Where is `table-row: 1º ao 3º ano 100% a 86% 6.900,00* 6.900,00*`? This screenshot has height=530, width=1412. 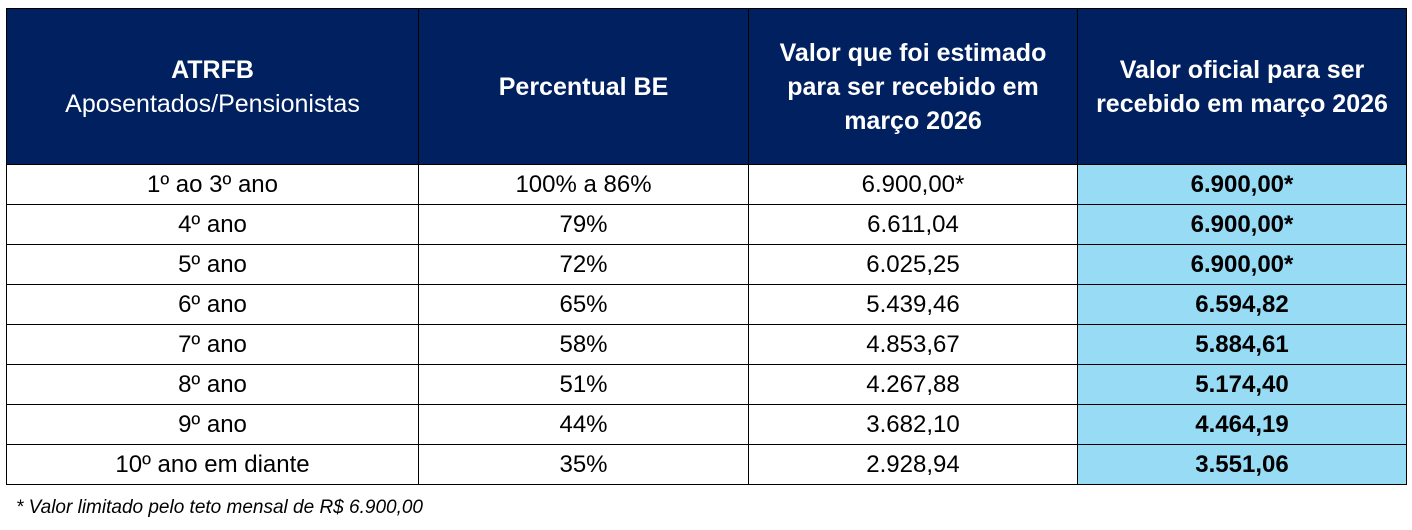
table-row: 1º ao 3º ano 100% a 86% 6.900,00* 6.900,00* is located at coordinates (706, 184).